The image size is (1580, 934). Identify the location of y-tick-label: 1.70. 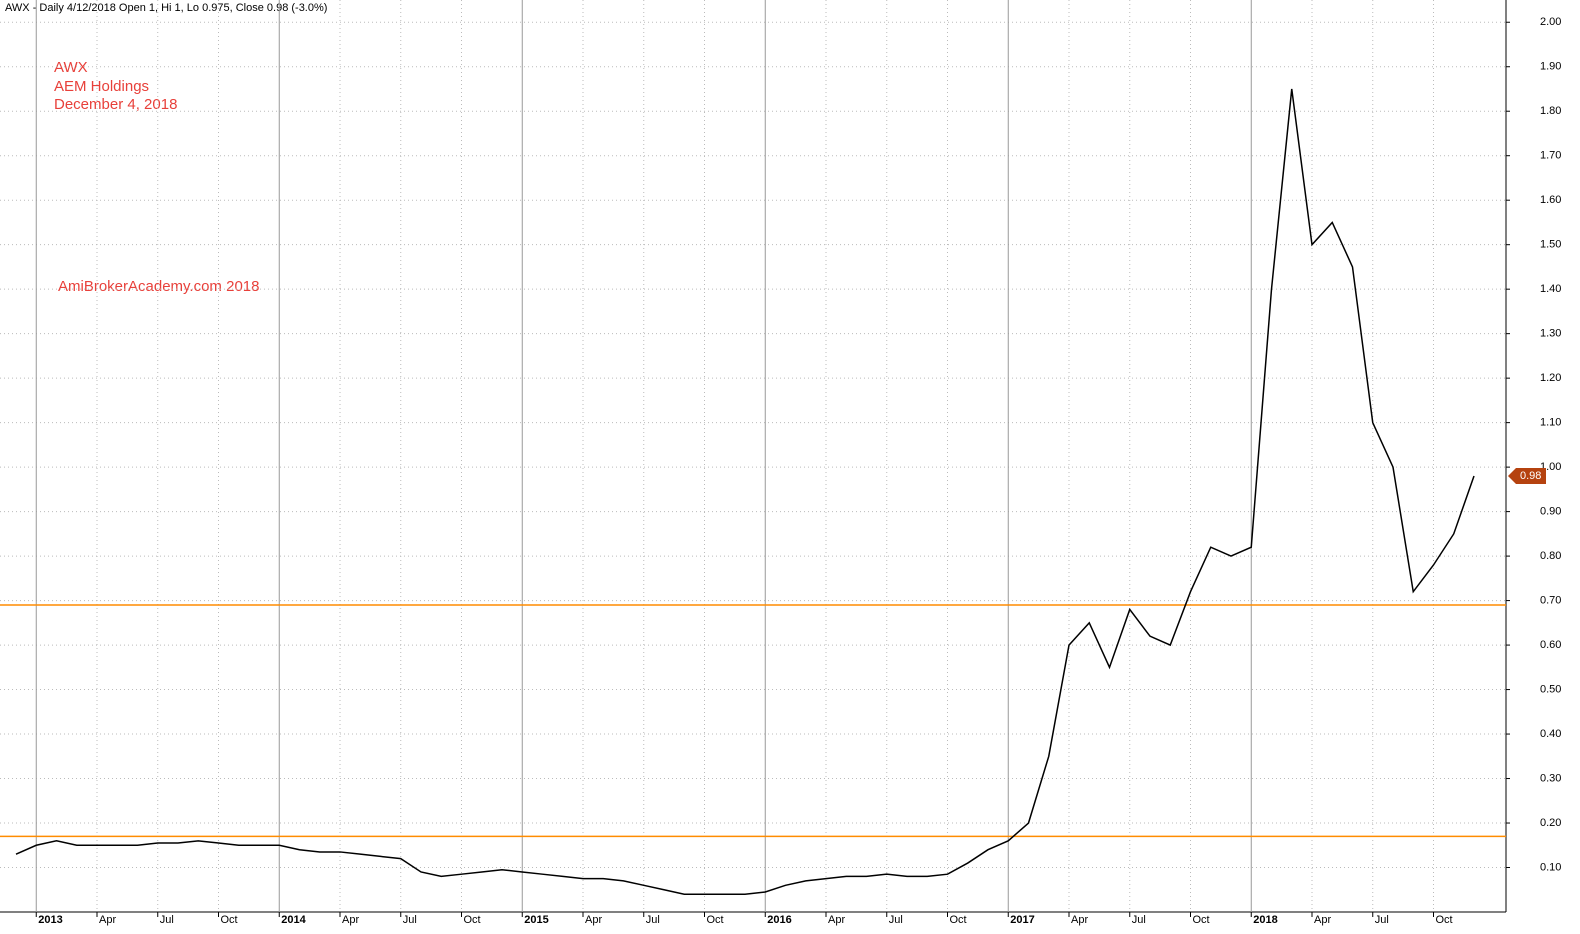
(1550, 156).